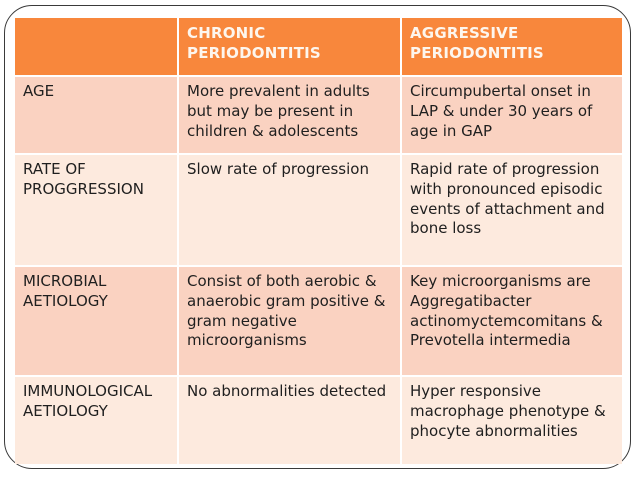 The width and height of the screenshot is (638, 479). I want to click on header-label-aggressive: AGGRESSIVE PERIODONTITIS, so click(477, 43).